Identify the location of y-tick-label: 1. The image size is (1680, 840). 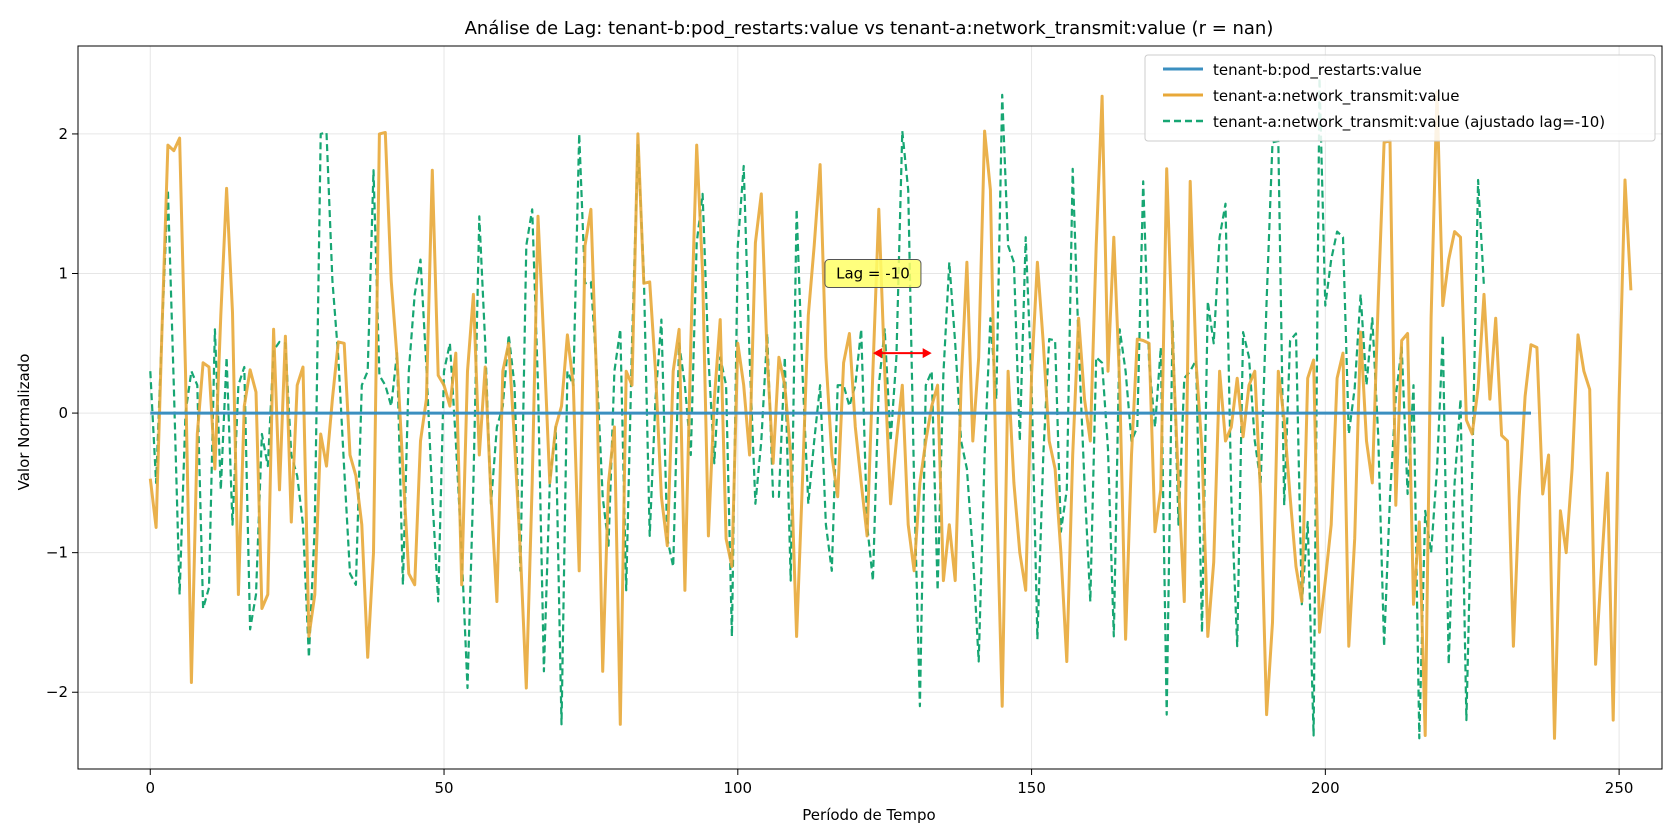
(63, 274).